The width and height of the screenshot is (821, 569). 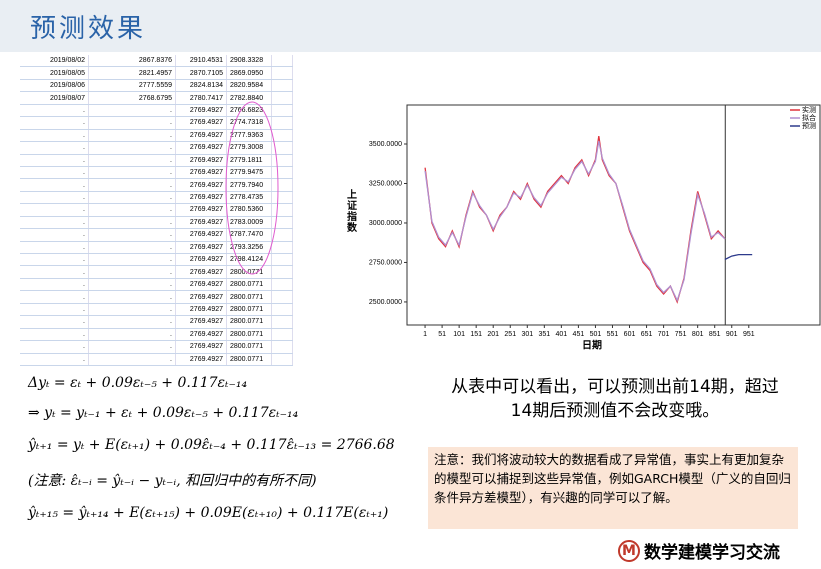 What do you see at coordinates (156, 185) in the screenshot?
I see `table-row: .. 2769.4927 2779.7940` at bounding box center [156, 185].